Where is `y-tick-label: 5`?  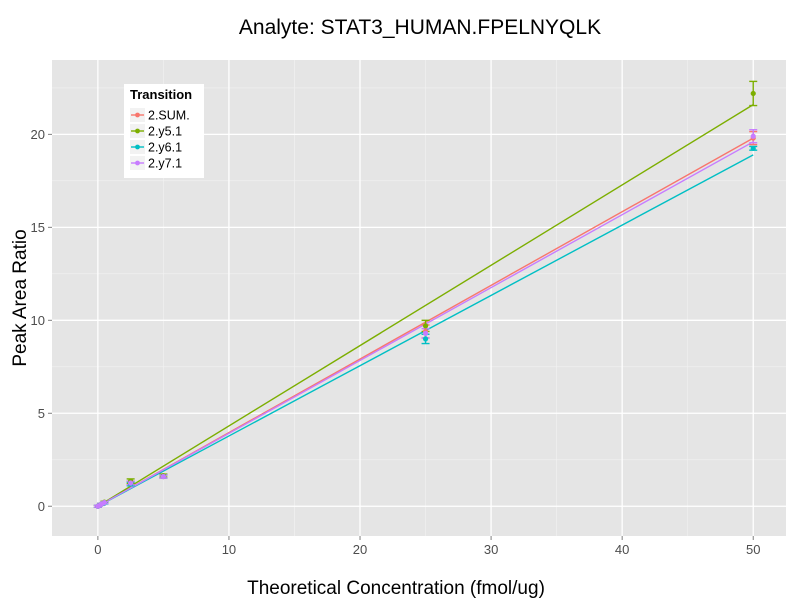 y-tick-label: 5 is located at coordinates (41, 413).